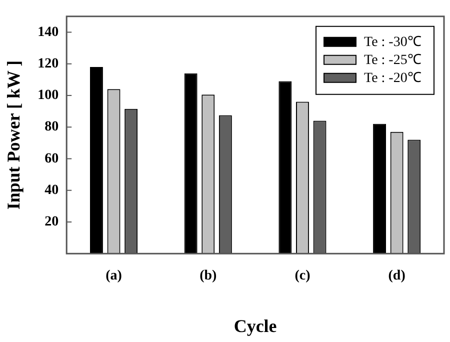 This screenshot has height=342, width=450. Describe the element at coordinates (51, 158) in the screenshot. I see `y-tick-label: 60` at that location.